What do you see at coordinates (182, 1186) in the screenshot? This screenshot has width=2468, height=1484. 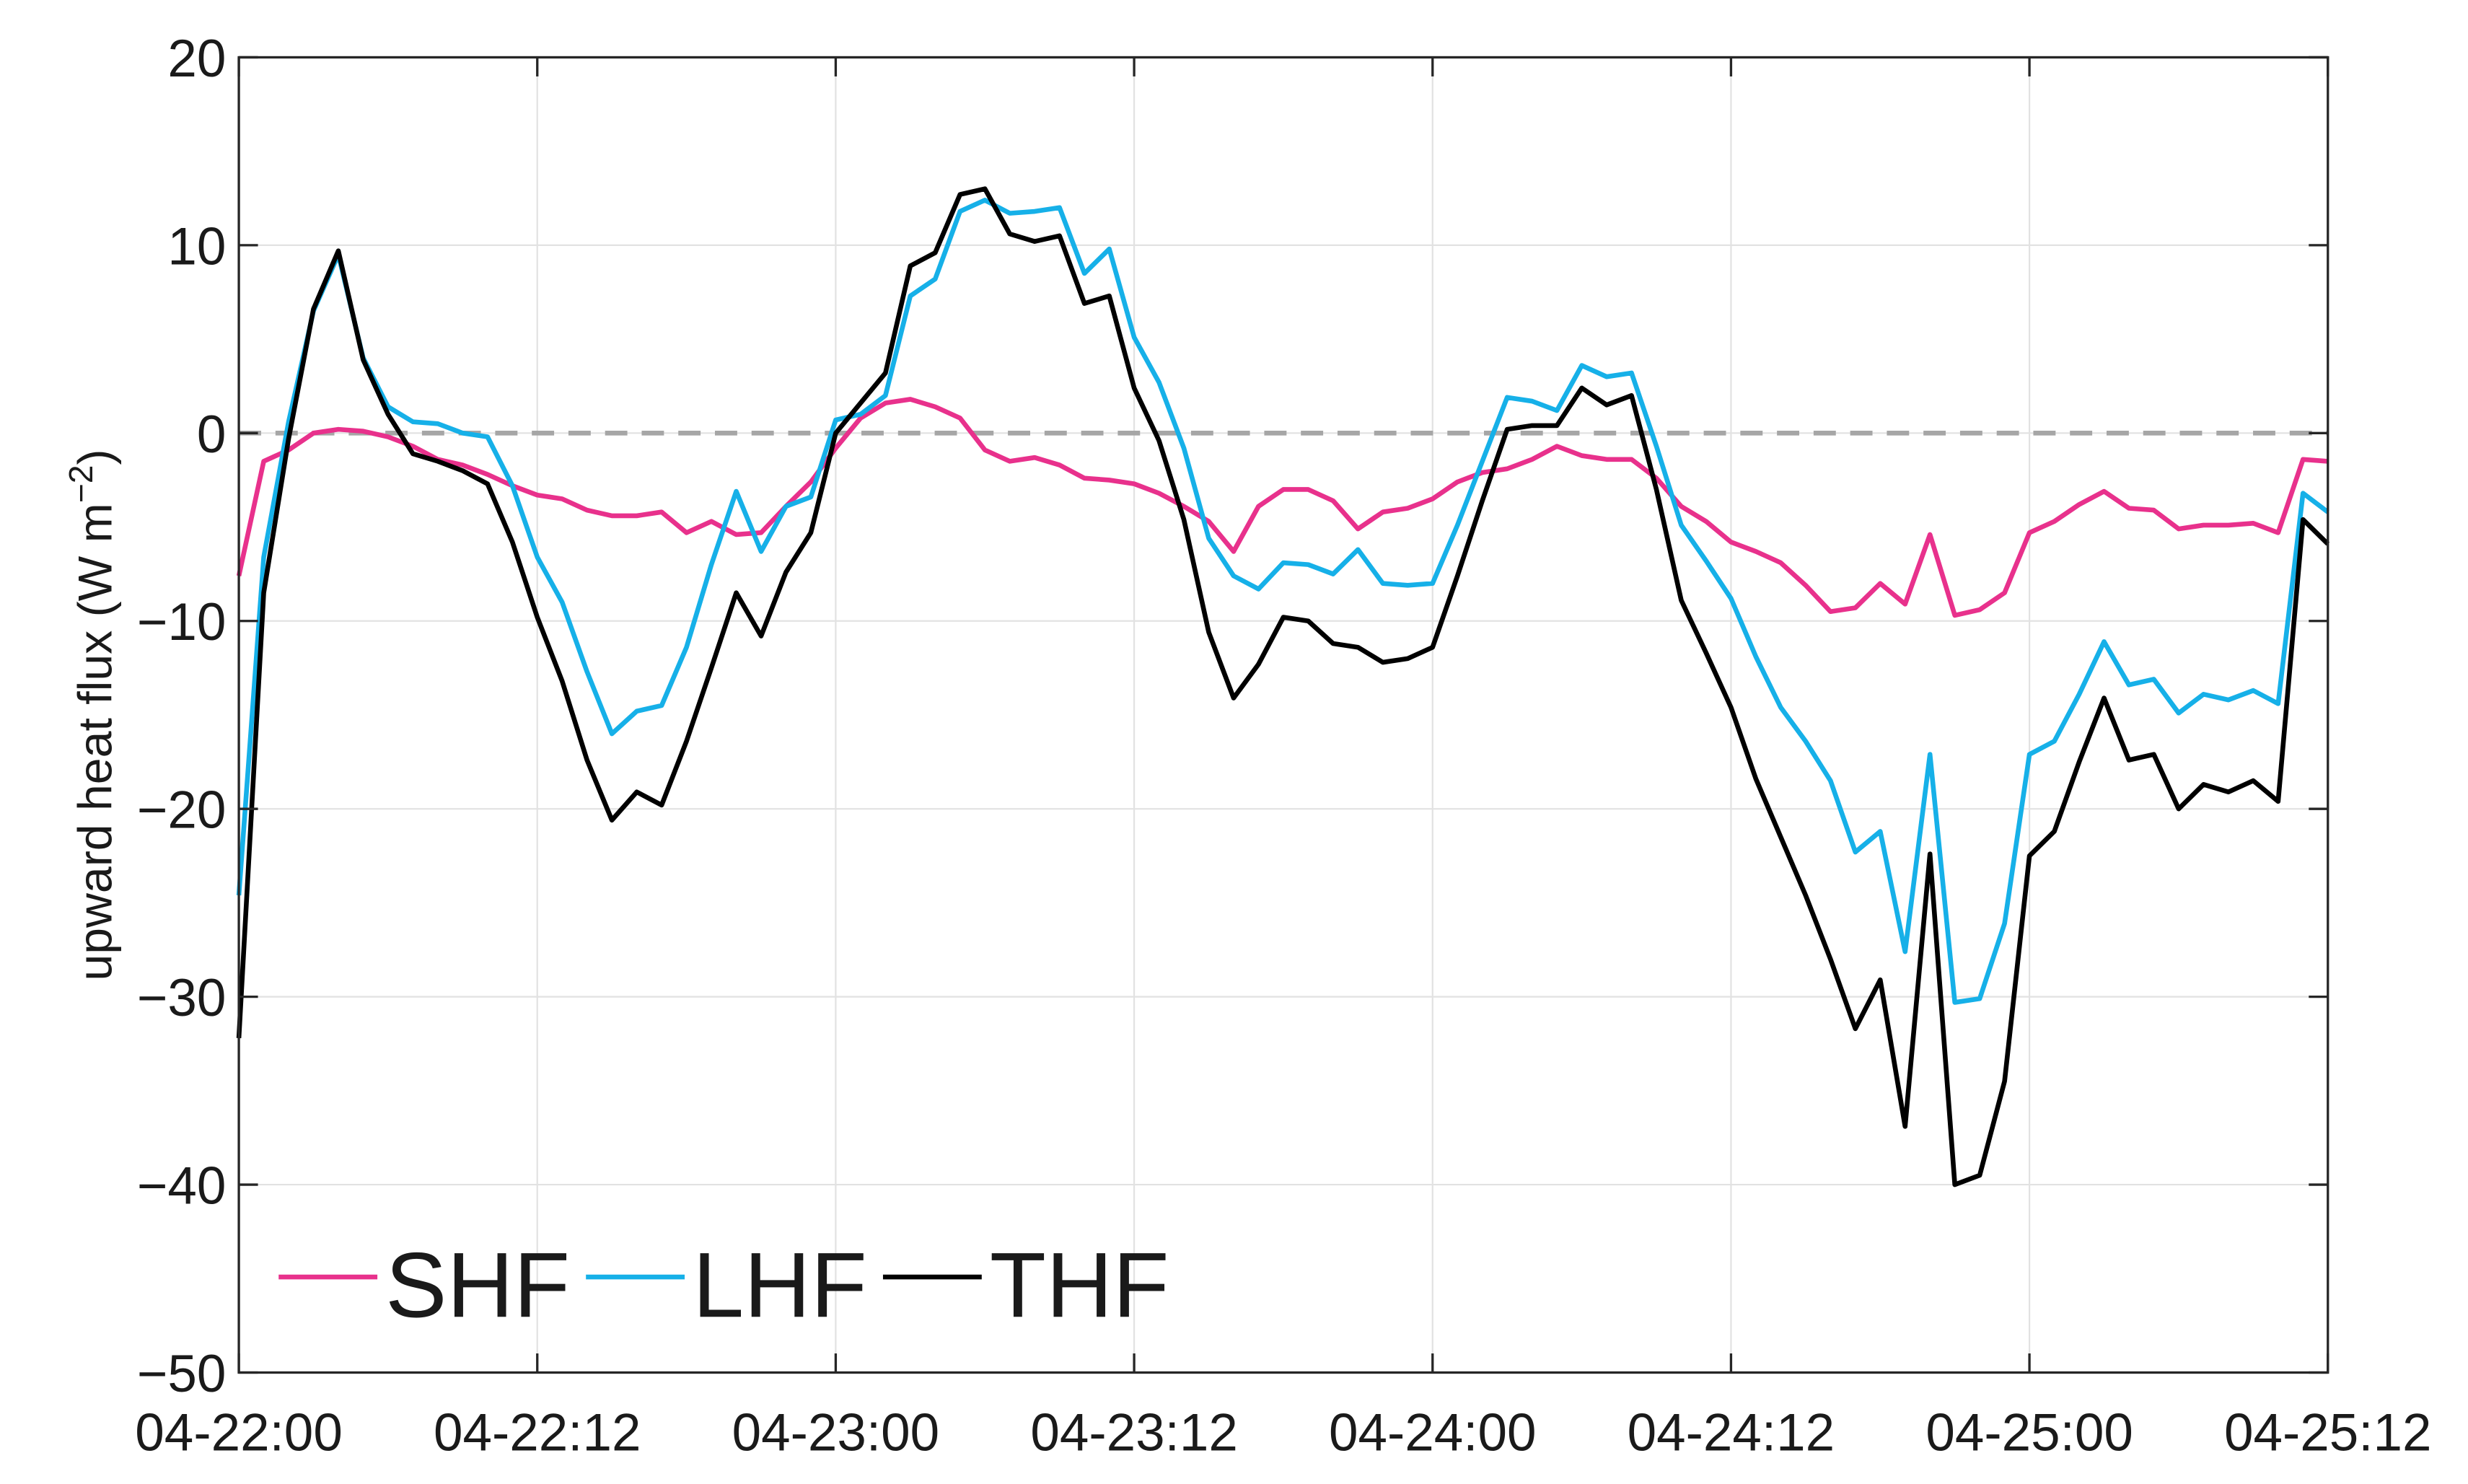 I see `y-tick-label: −40` at bounding box center [182, 1186].